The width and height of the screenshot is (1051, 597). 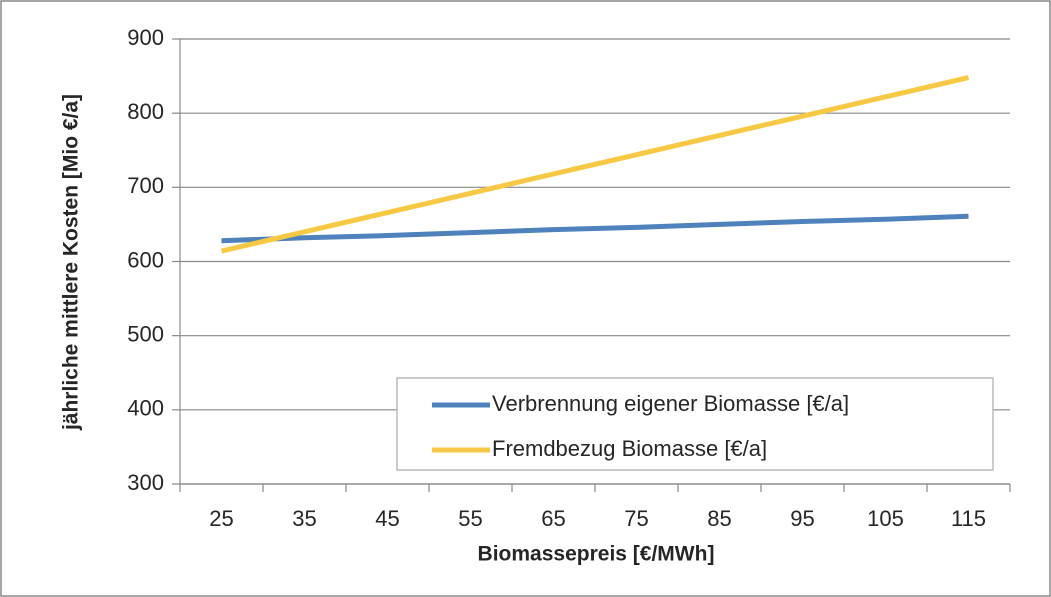 What do you see at coordinates (71, 262) in the screenshot?
I see `y-axis-label: jährliche mittlere Kosten [Mio €/a]` at bounding box center [71, 262].